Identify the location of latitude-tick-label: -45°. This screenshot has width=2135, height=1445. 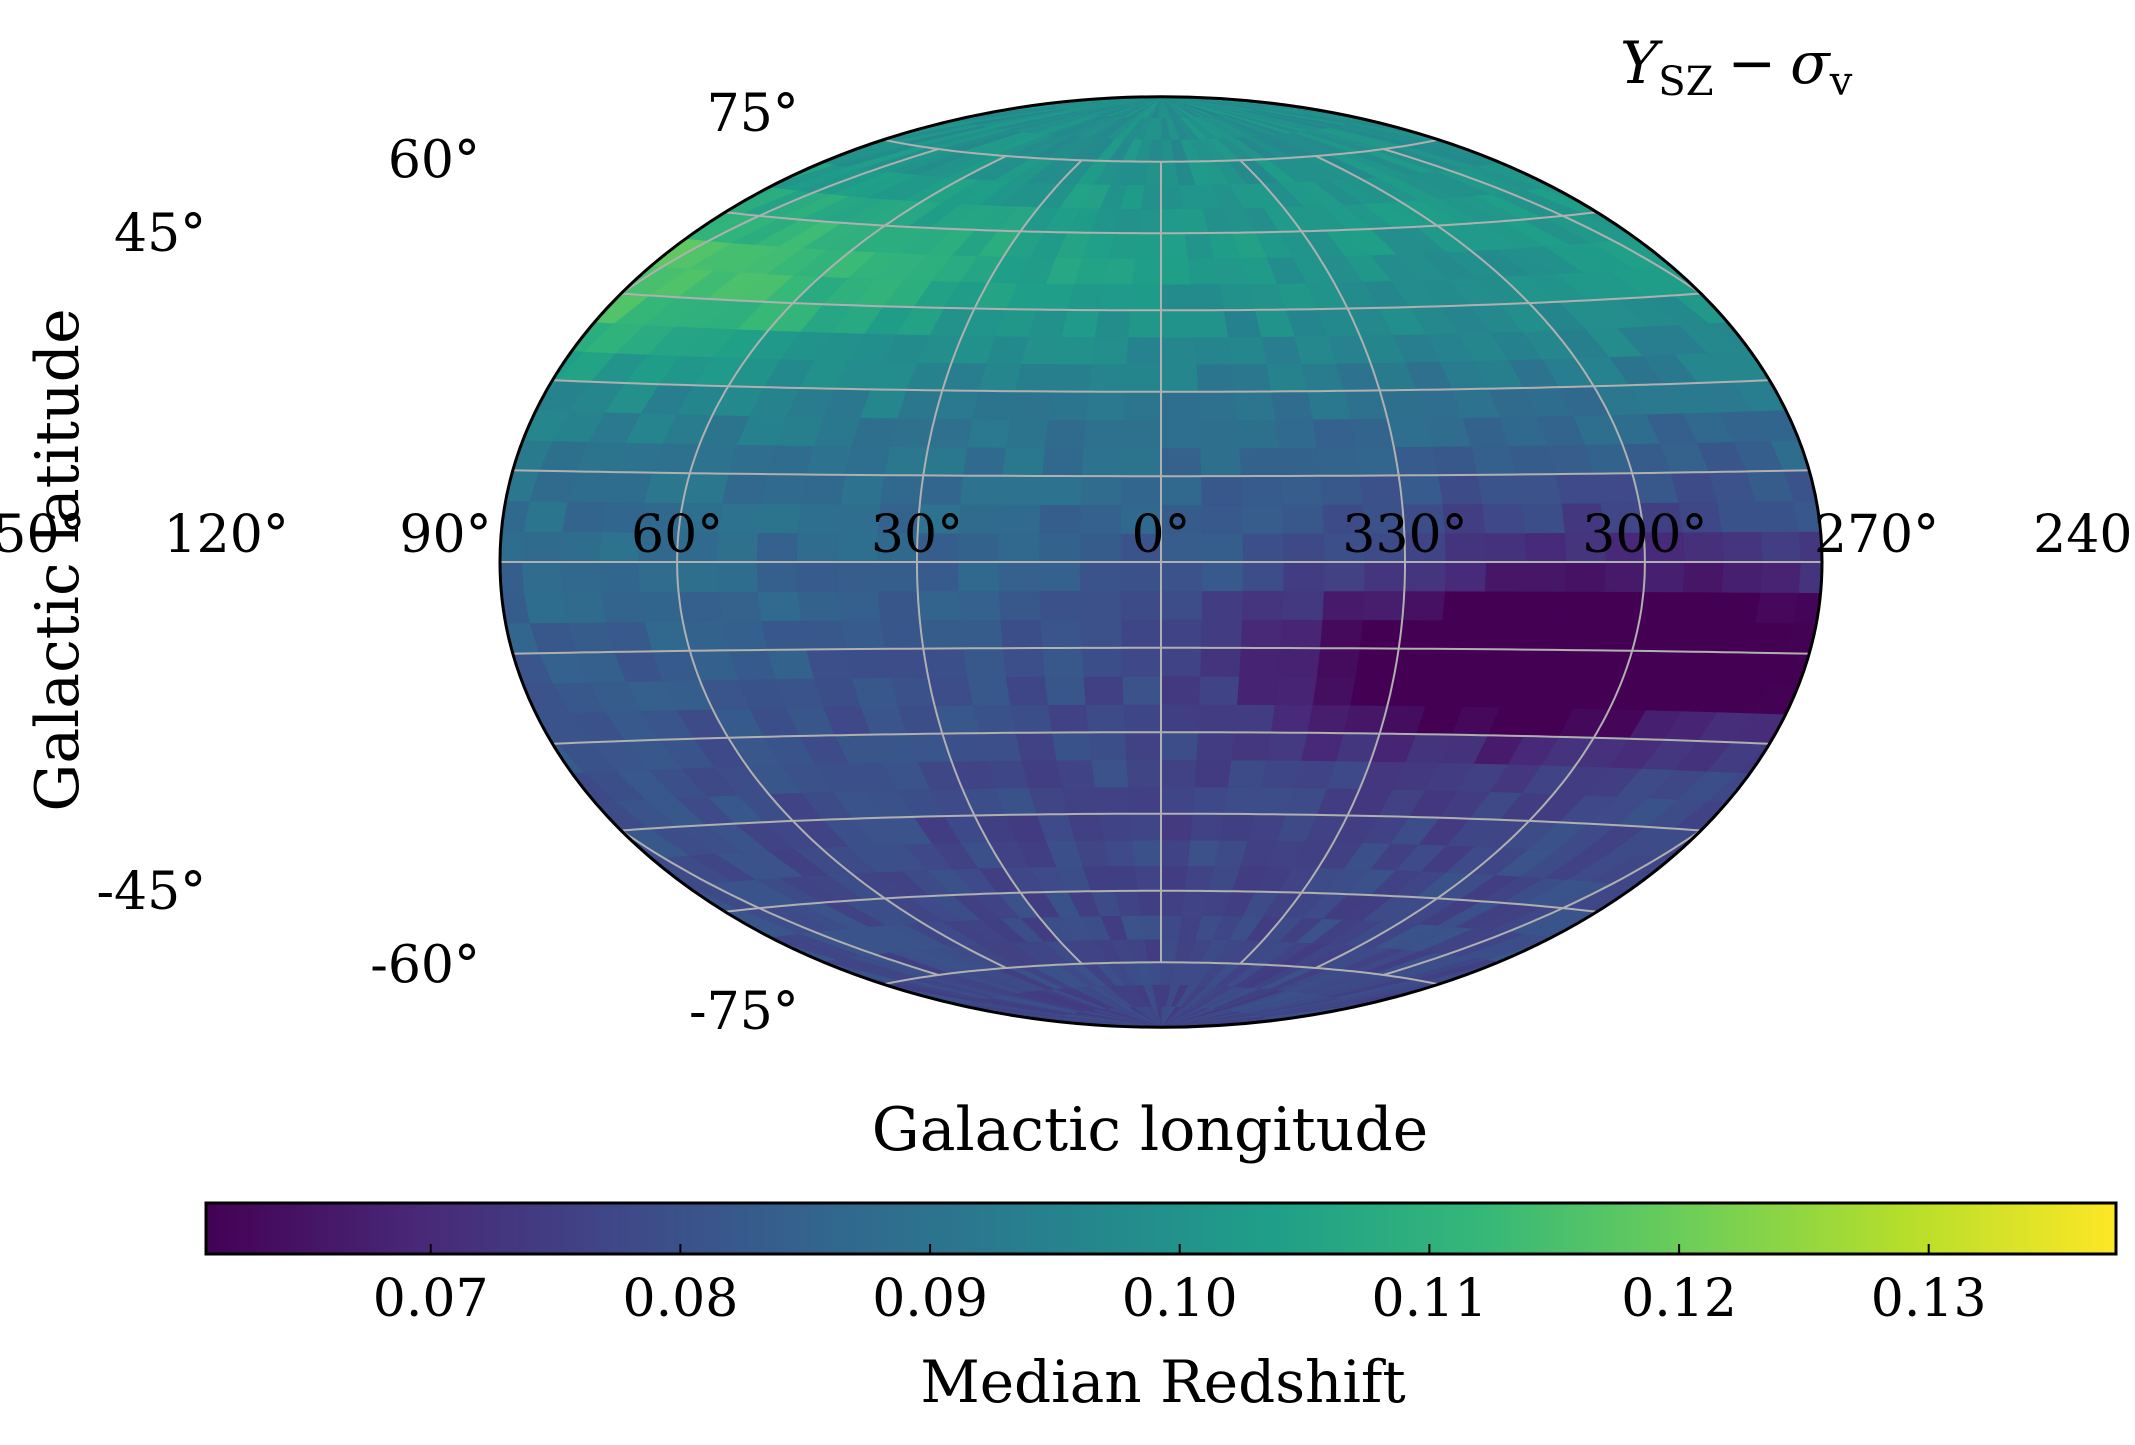
(151, 892).